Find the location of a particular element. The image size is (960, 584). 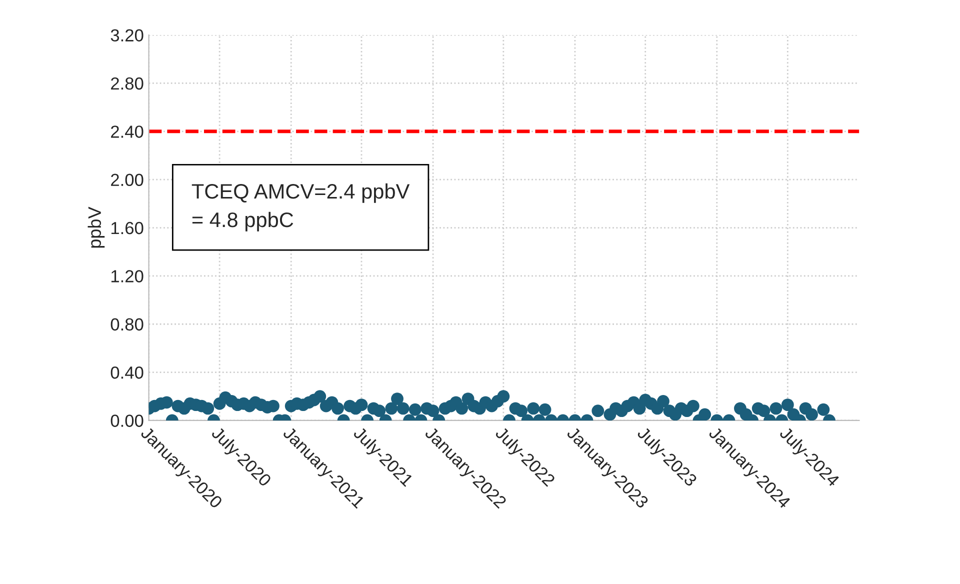

y-tick-label: 1.60 is located at coordinates (127, 228).